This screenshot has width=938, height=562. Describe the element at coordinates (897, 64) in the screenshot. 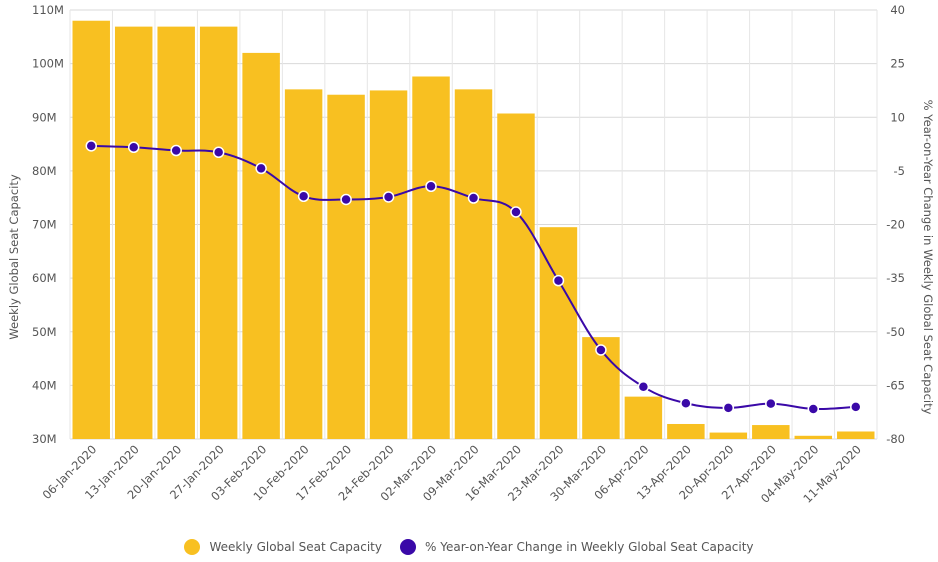

I see `y-tick-right: 25` at that location.